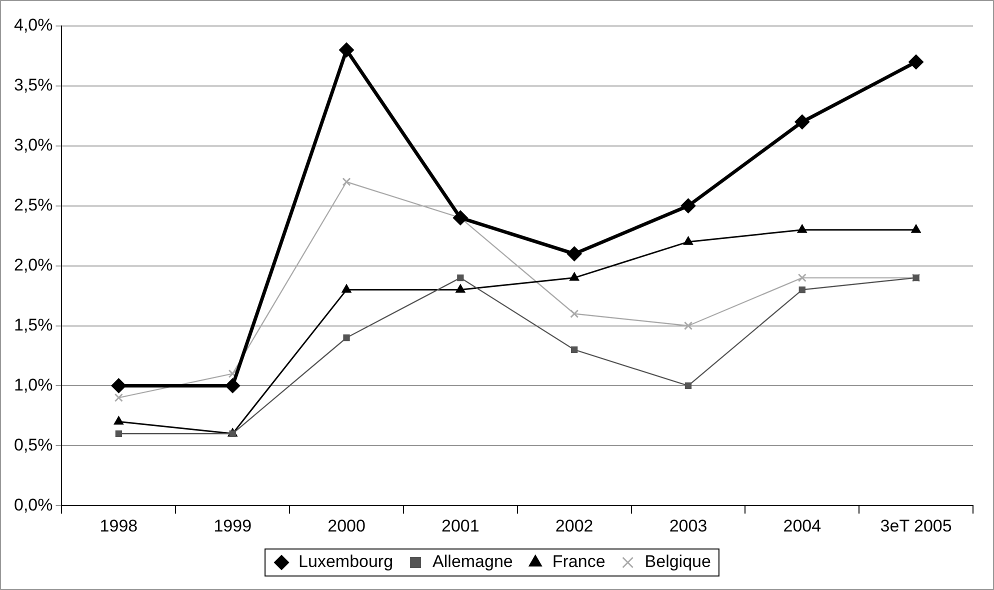 The width and height of the screenshot is (994, 590). What do you see at coordinates (574, 526) in the screenshot?
I see `x-tick-label: 2002` at bounding box center [574, 526].